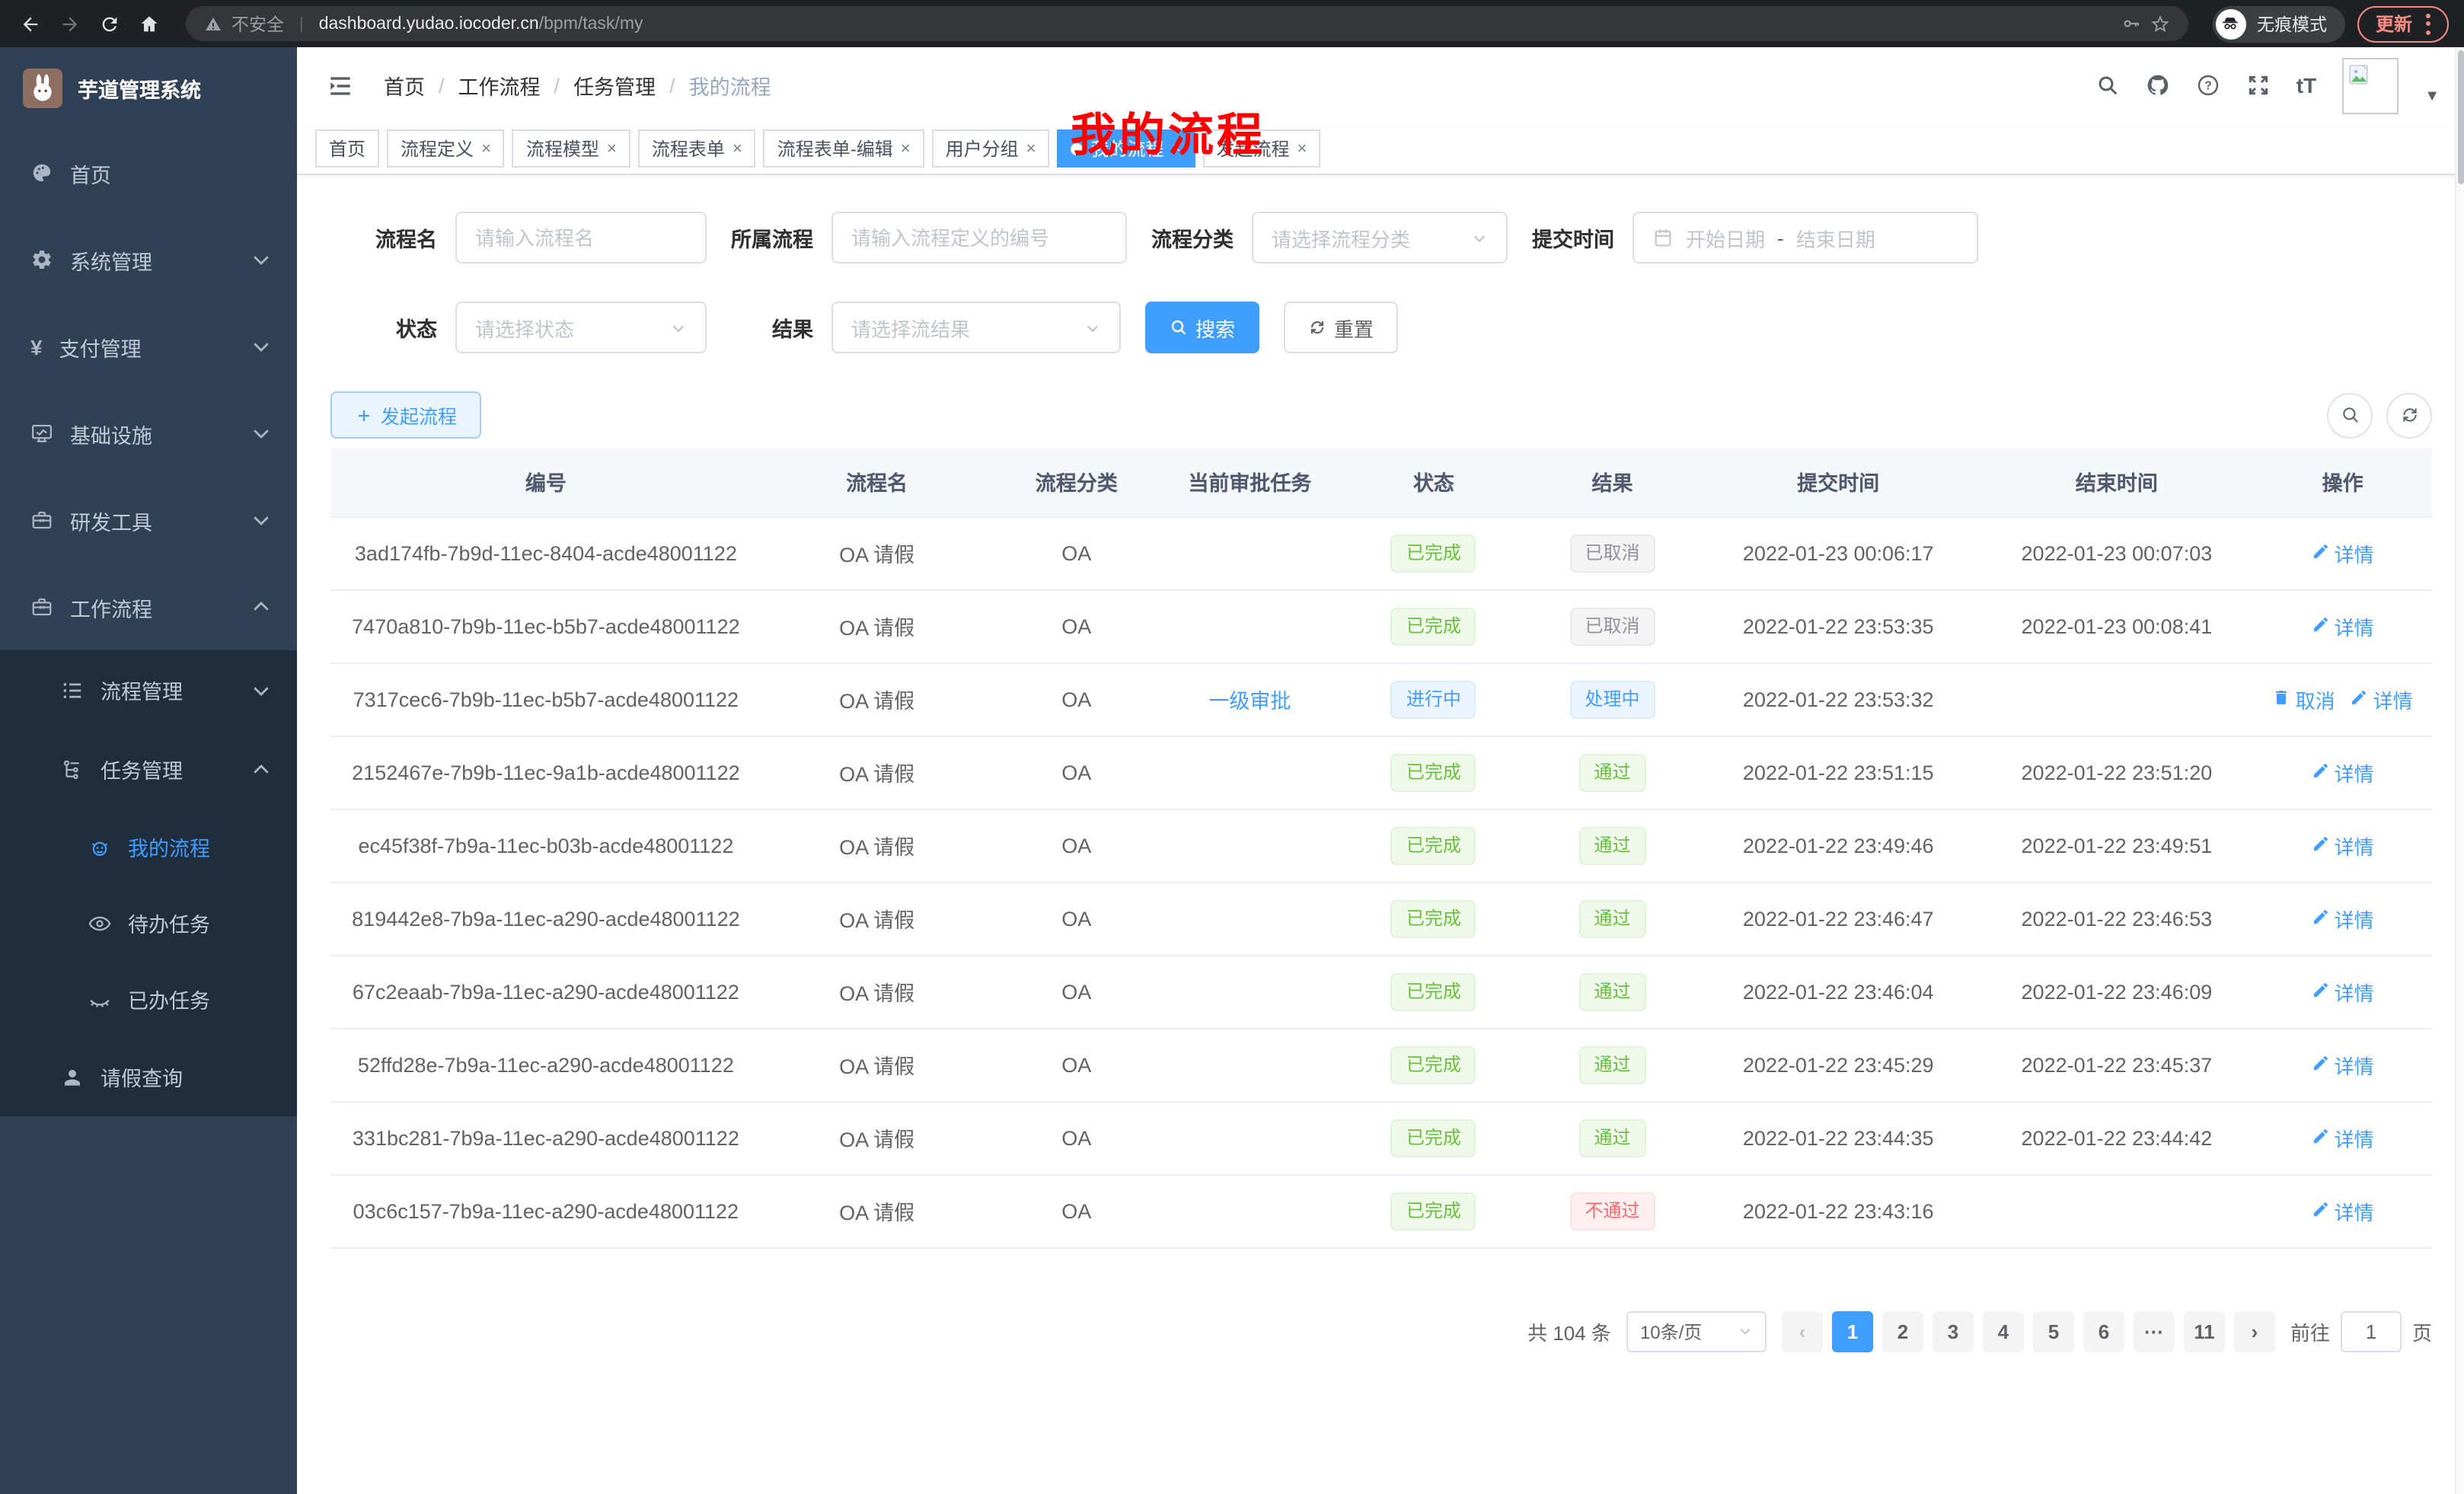 Image resolution: width=2464 pixels, height=1494 pixels. I want to click on page-button-2: 2, so click(1902, 1331).